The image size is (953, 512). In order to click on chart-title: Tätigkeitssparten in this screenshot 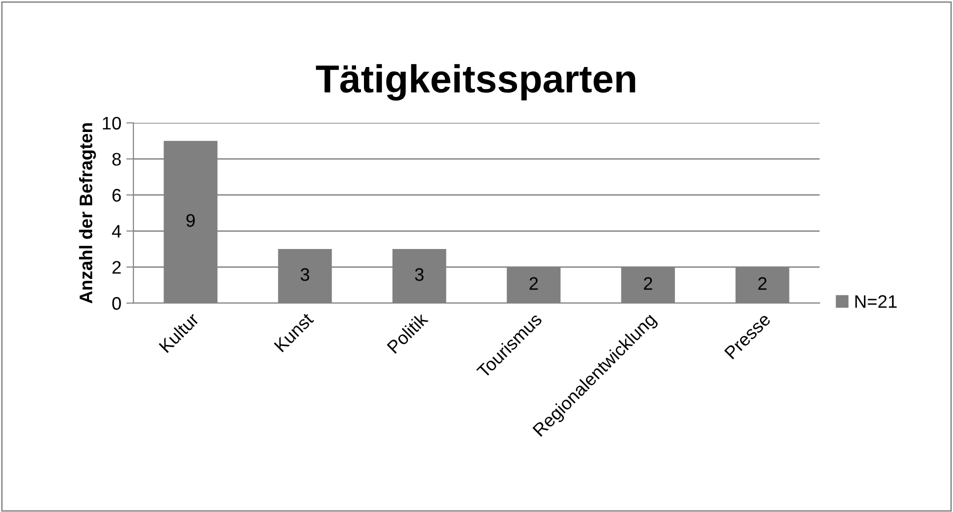, I will do `click(476, 82)`.